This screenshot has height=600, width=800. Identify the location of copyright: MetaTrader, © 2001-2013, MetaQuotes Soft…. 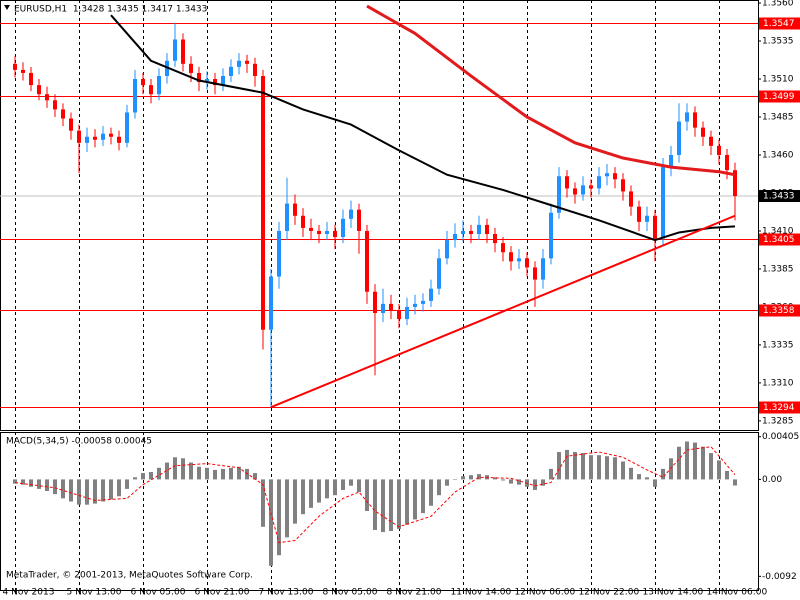
(129, 576).